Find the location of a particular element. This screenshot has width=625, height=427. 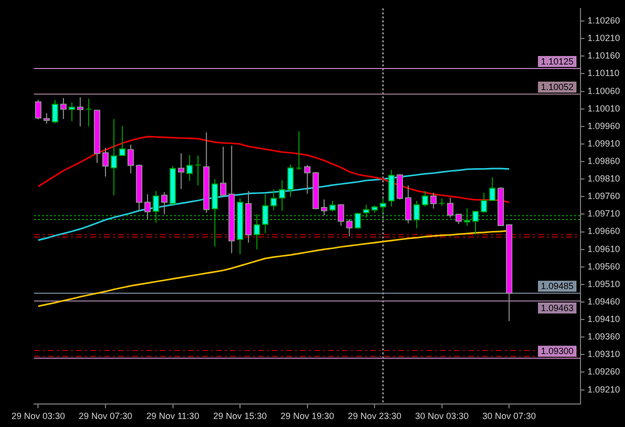

y-tick-label: 1.09660 is located at coordinates (603, 231).